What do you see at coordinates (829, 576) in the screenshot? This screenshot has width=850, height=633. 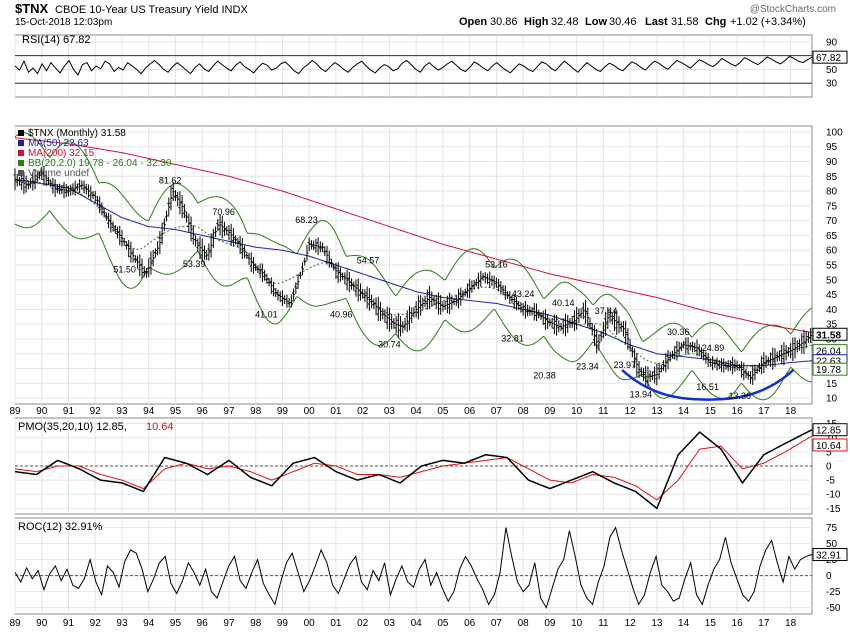 I see `roc-tick-label: 0` at bounding box center [829, 576].